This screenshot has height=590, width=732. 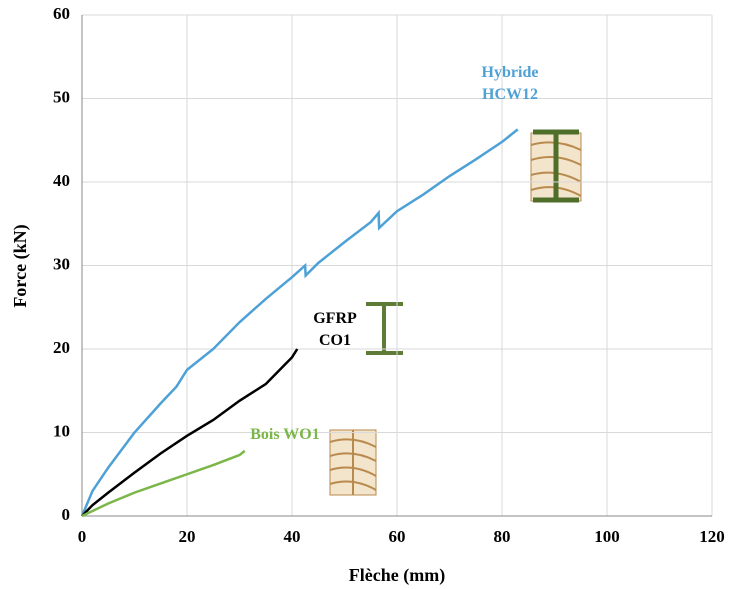 I want to click on x-tick-label: 60, so click(x=397, y=536).